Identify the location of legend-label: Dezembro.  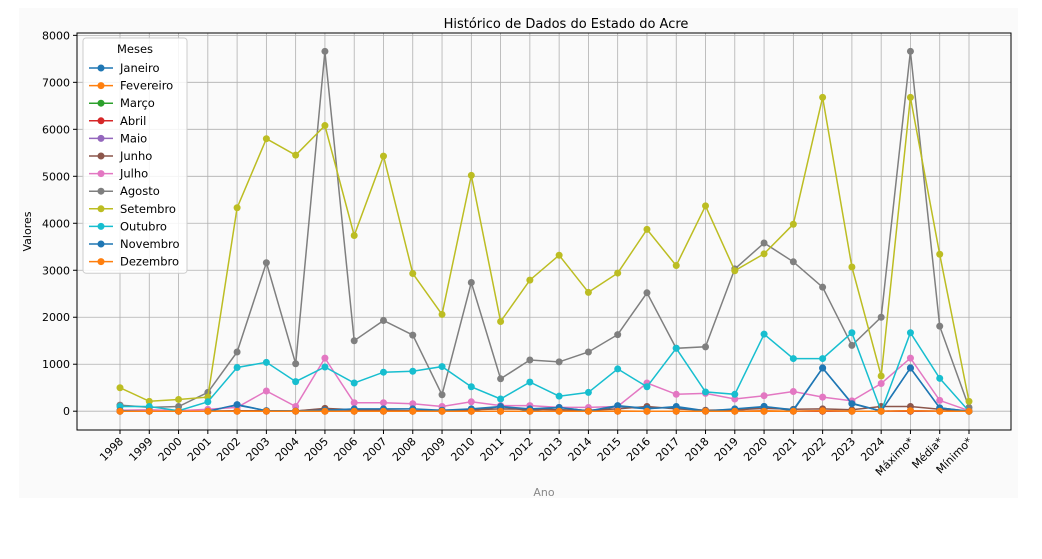
(149, 262).